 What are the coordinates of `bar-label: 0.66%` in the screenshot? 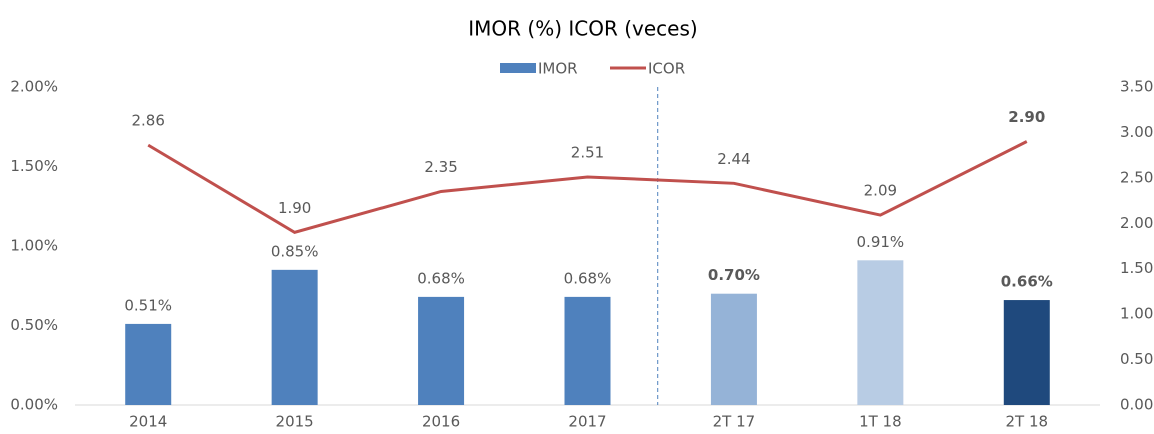 It's located at (1027, 282).